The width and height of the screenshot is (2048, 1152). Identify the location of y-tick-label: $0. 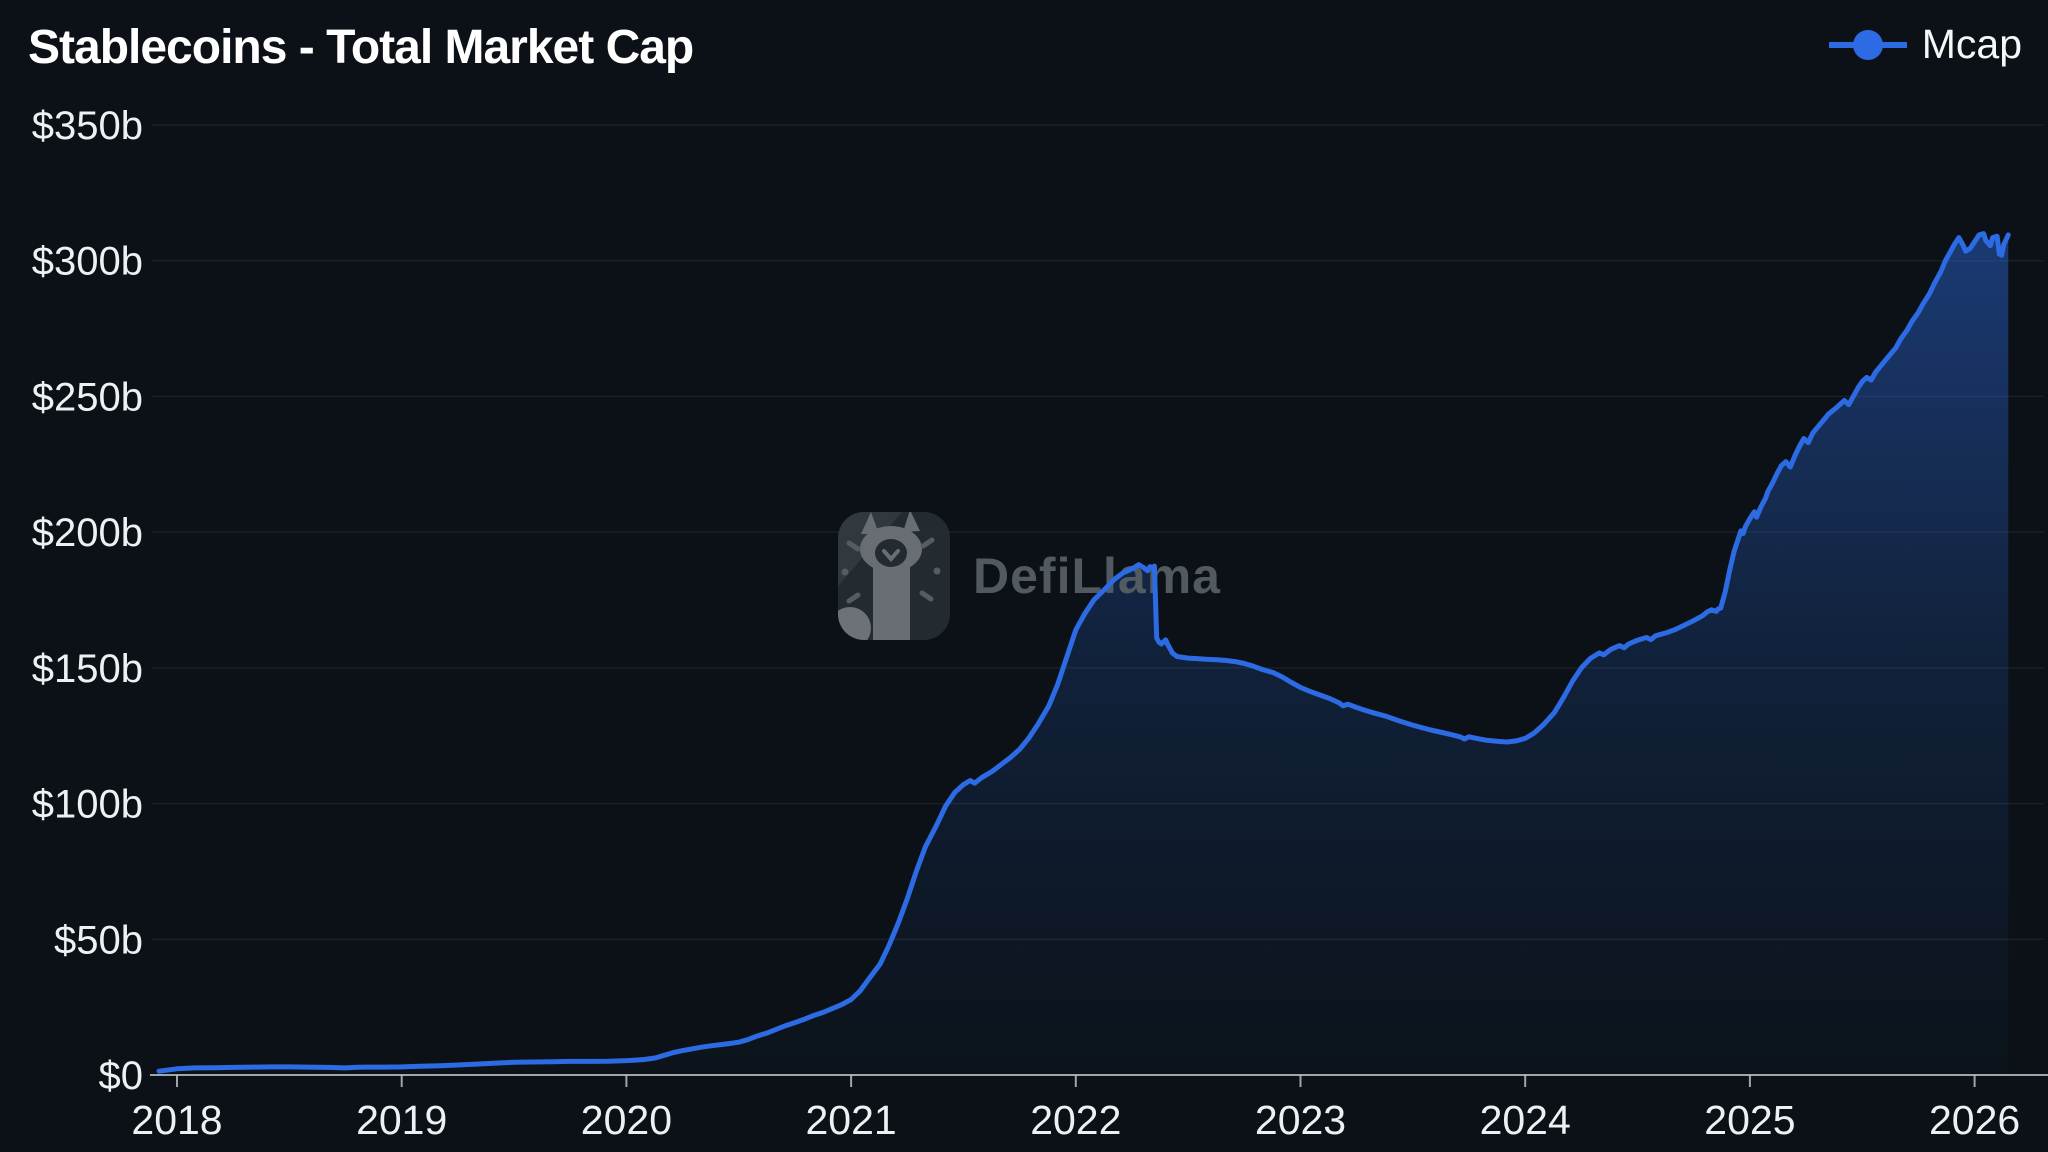
(121, 1076).